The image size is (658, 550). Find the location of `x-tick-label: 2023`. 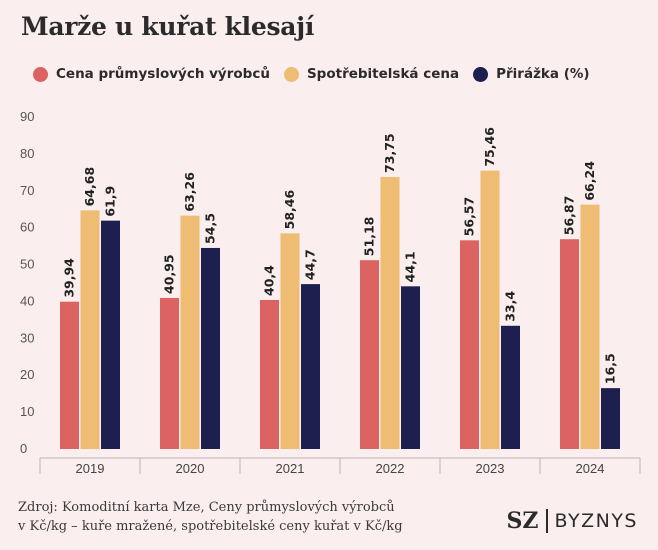

x-tick-label: 2023 is located at coordinates (490, 468).